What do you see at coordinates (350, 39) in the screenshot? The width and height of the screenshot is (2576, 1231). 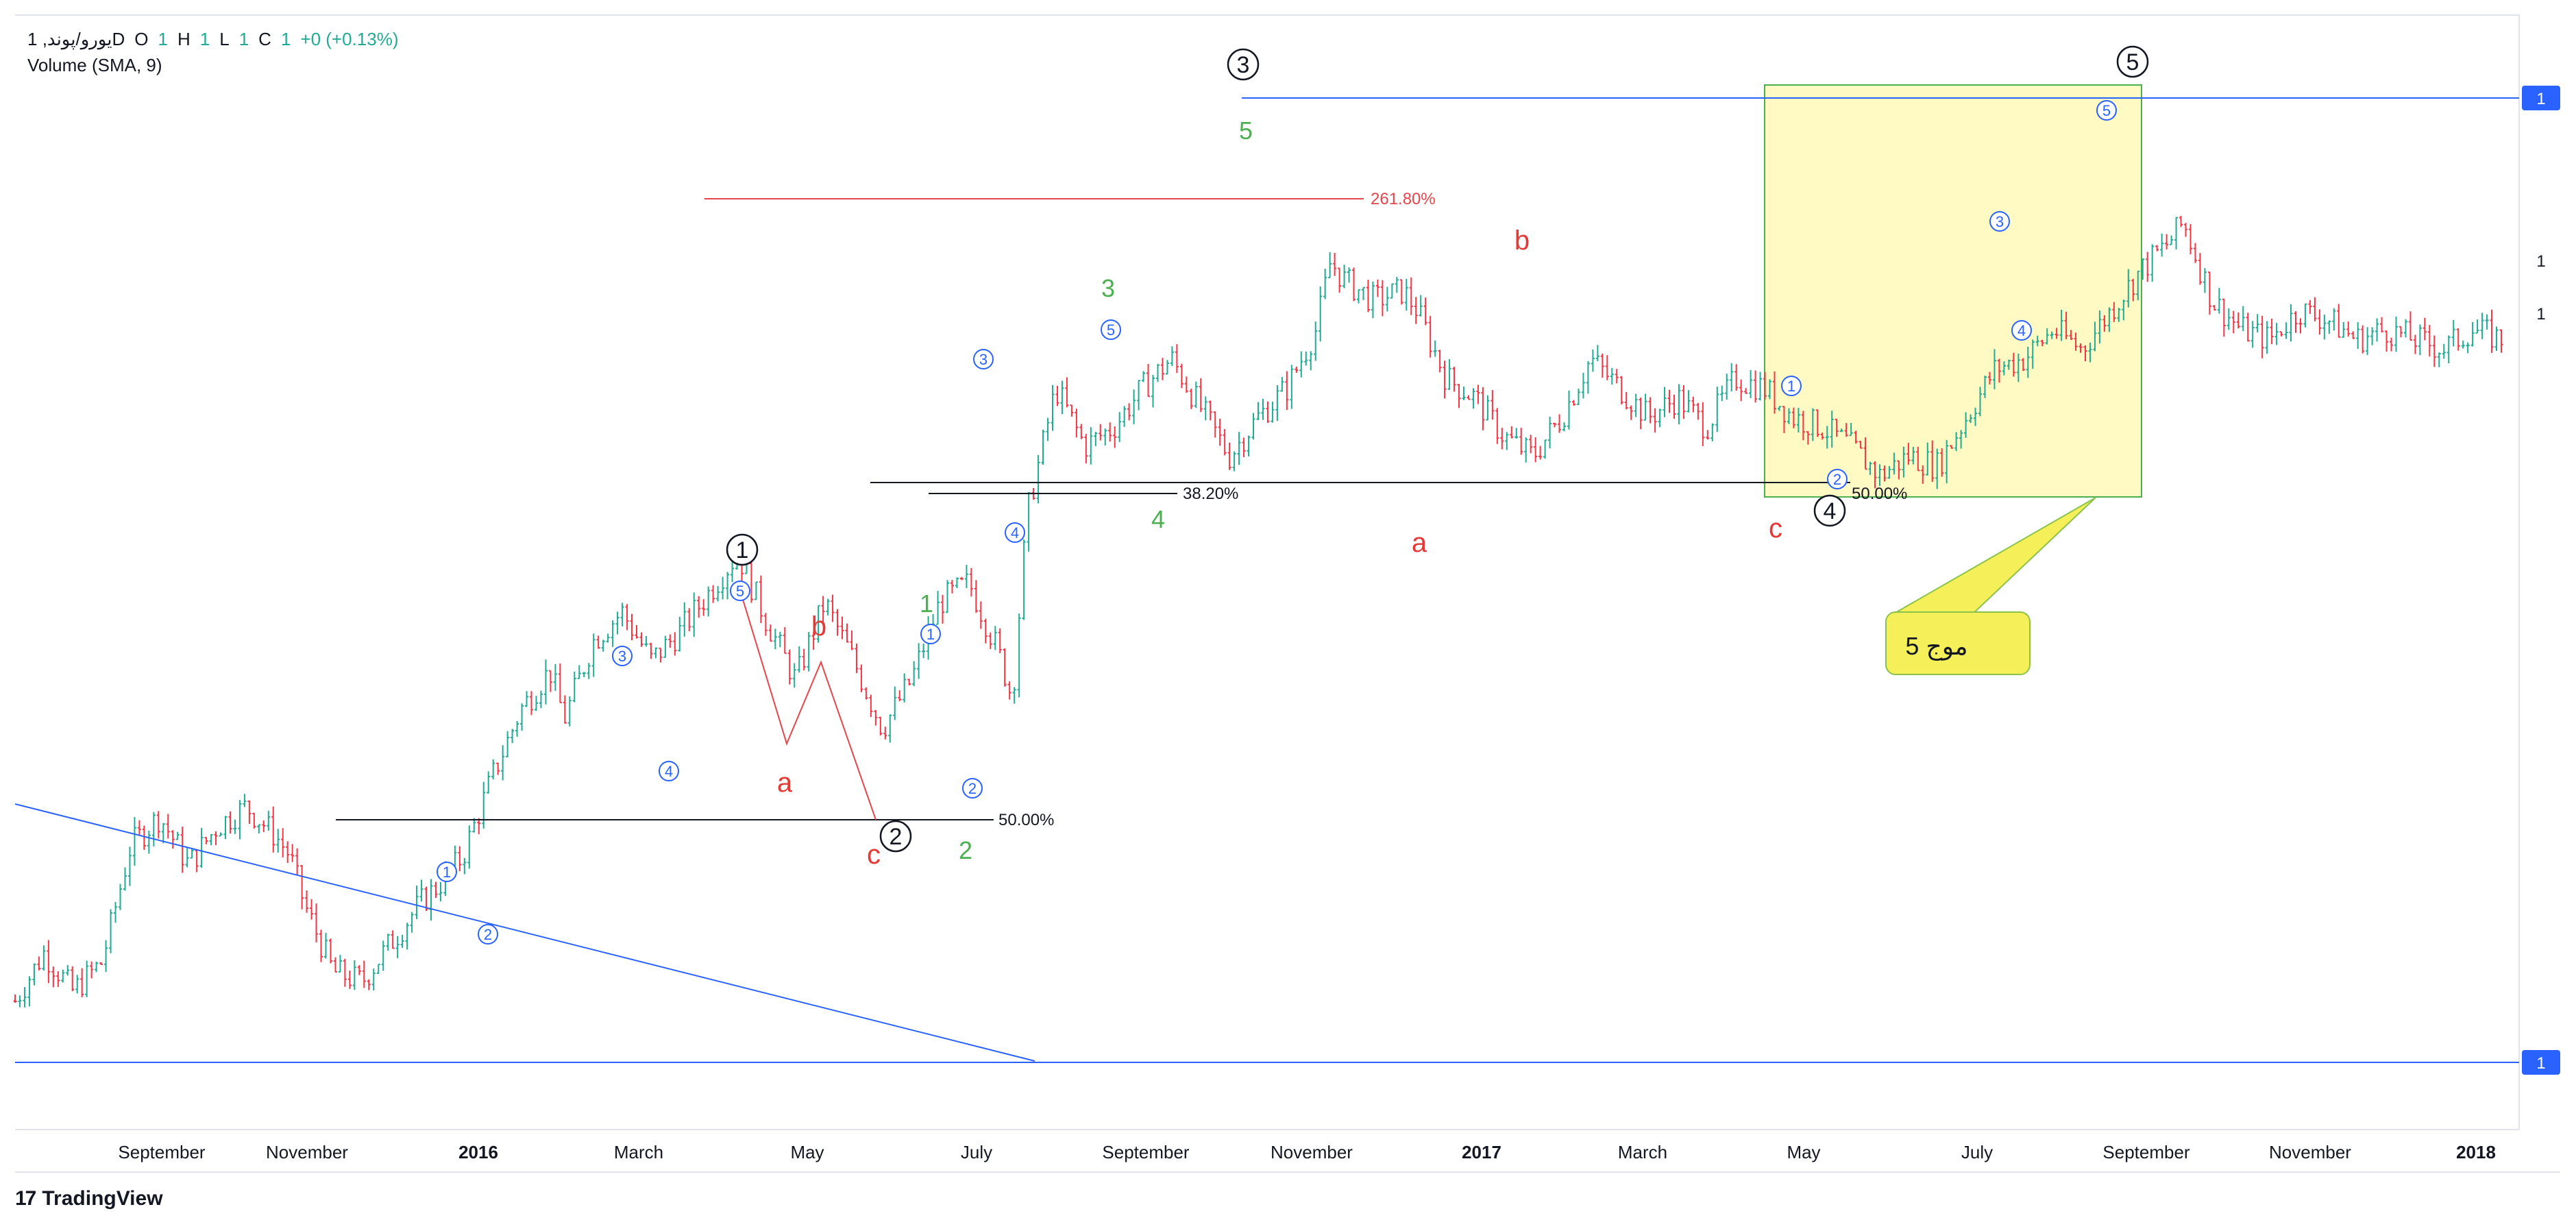 I see `legend-change: +0 (+0.13%)` at bounding box center [350, 39].